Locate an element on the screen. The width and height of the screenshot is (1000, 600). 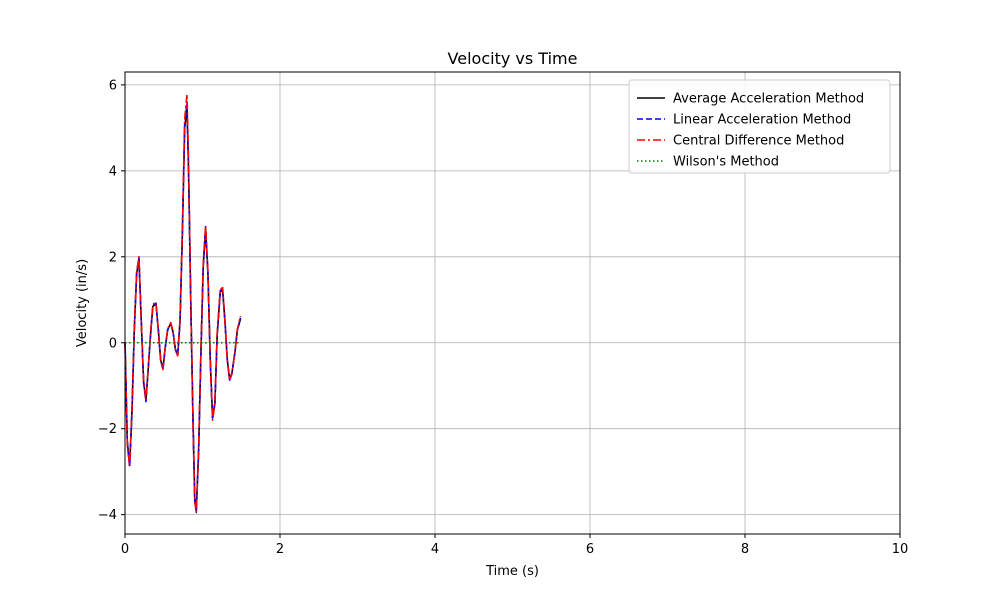
series-group is located at coordinates (183, 303).